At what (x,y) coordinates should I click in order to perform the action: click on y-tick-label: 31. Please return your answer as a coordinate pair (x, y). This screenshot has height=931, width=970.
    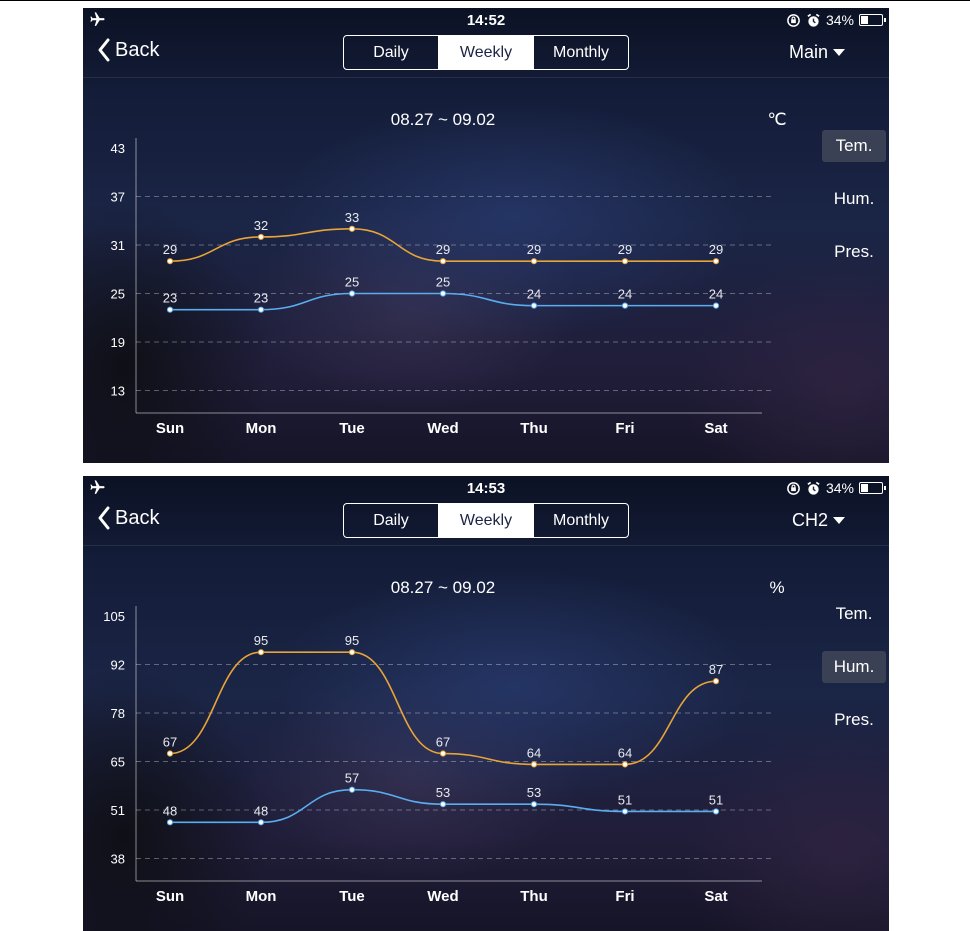
    Looking at the image, I should click on (118, 245).